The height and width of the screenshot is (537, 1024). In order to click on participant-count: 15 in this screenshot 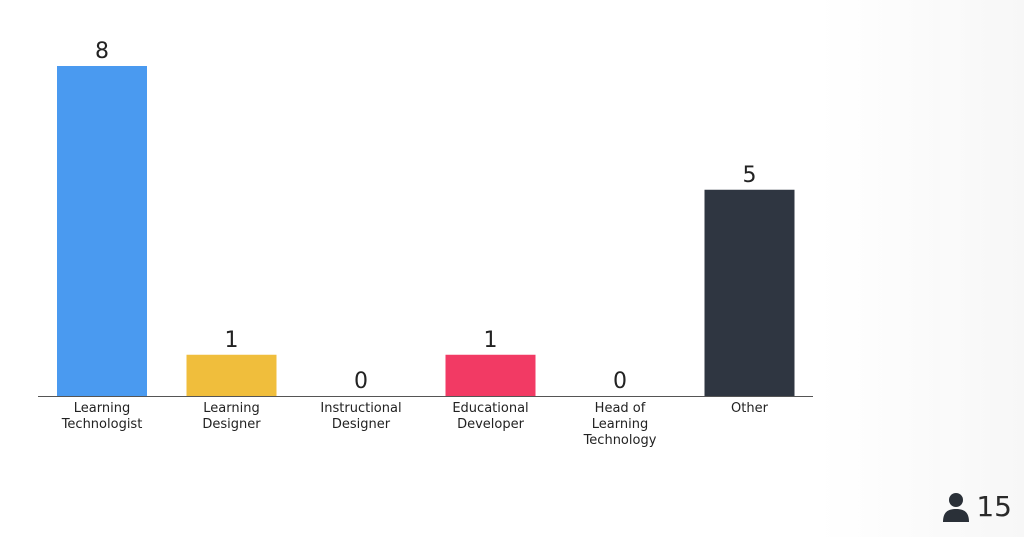, I will do `click(977, 507)`.